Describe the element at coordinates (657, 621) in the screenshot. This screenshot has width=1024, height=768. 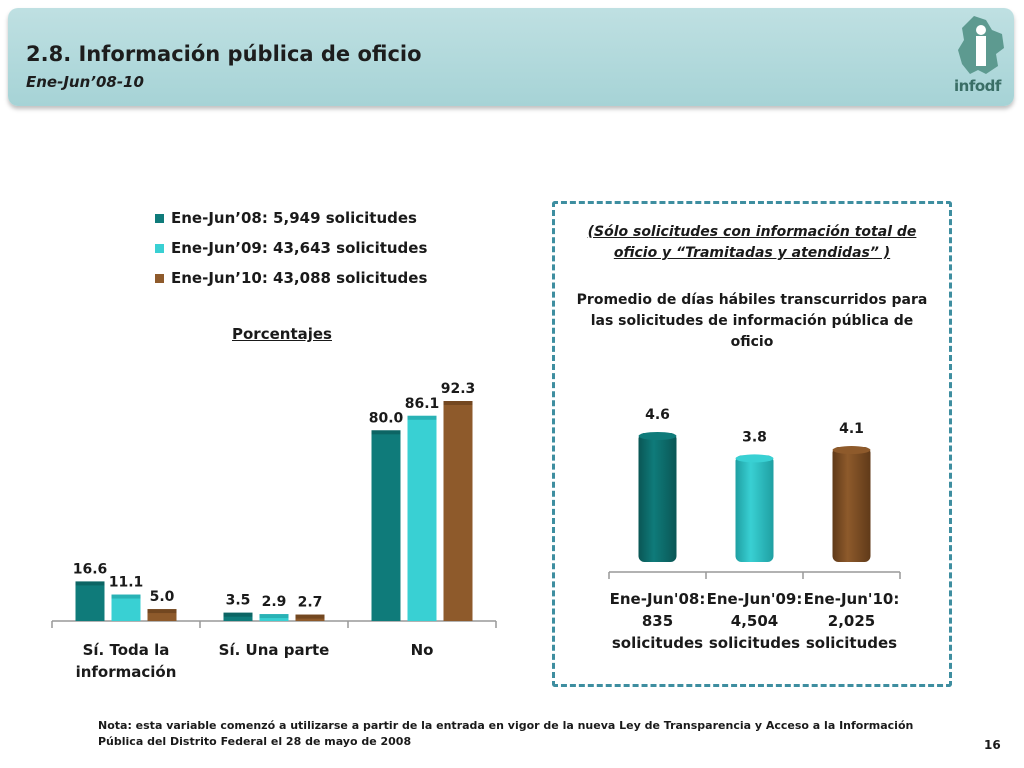
I see `category-label: 835` at that location.